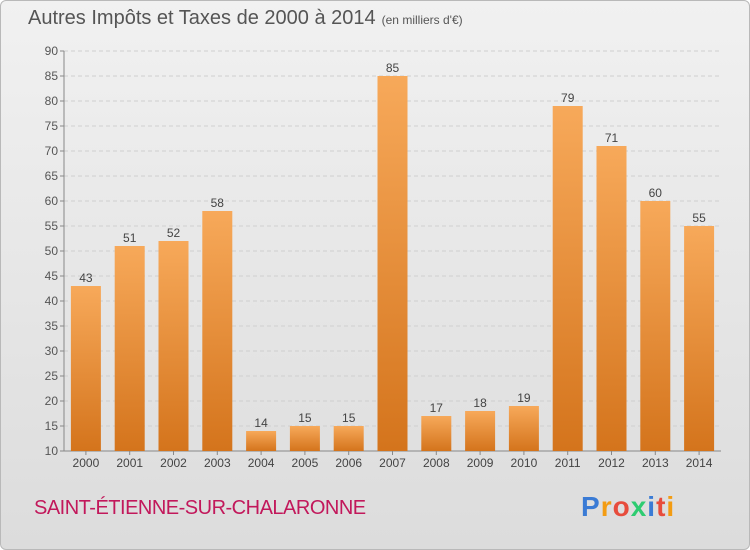 Image resolution: width=750 pixels, height=550 pixels. Describe the element at coordinates (611, 463) in the screenshot. I see `x-tick-label: 2012` at that location.